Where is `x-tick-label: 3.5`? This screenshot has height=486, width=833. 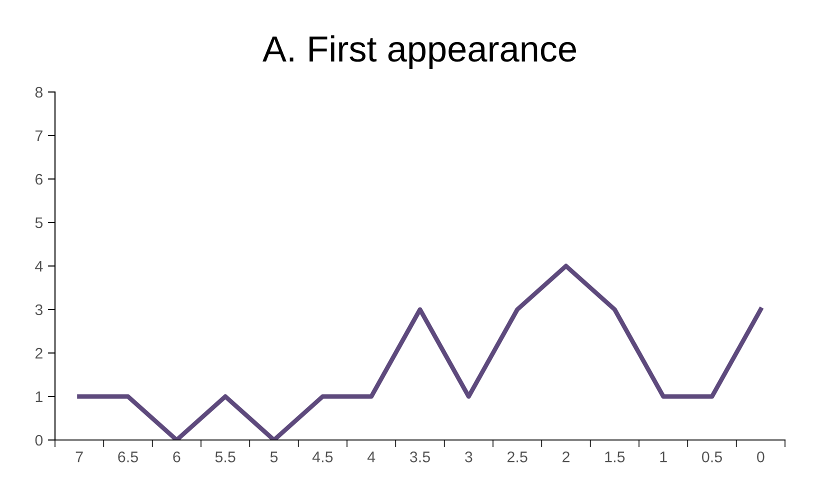
x-tick-label: 3.5 is located at coordinates (420, 457).